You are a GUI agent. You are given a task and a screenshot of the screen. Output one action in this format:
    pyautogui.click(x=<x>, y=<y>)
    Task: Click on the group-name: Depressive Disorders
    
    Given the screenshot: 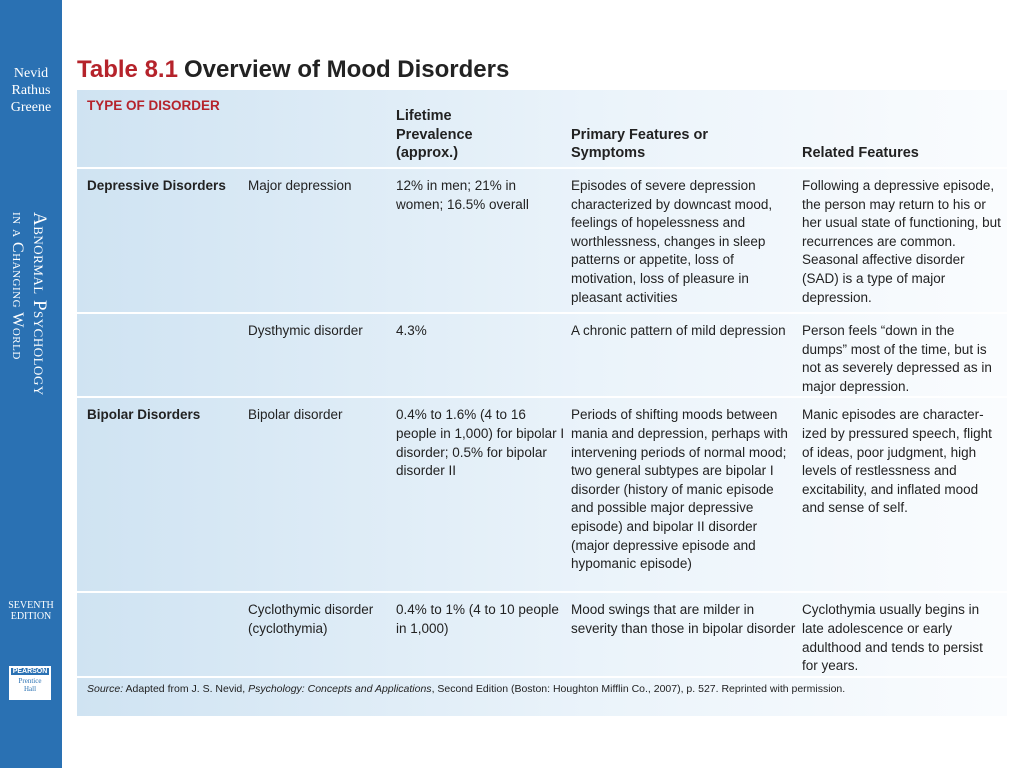 What is the action you would take?
    pyautogui.click(x=162, y=241)
    